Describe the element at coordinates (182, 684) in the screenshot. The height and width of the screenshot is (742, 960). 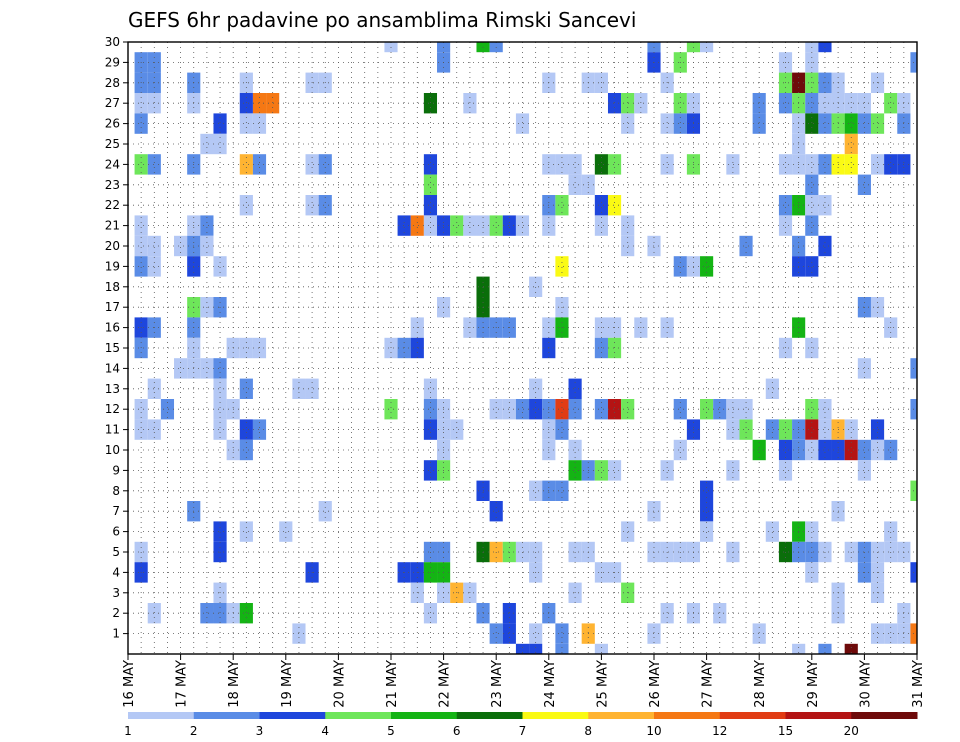
I see `x-tick-label: 17 MAY` at that location.